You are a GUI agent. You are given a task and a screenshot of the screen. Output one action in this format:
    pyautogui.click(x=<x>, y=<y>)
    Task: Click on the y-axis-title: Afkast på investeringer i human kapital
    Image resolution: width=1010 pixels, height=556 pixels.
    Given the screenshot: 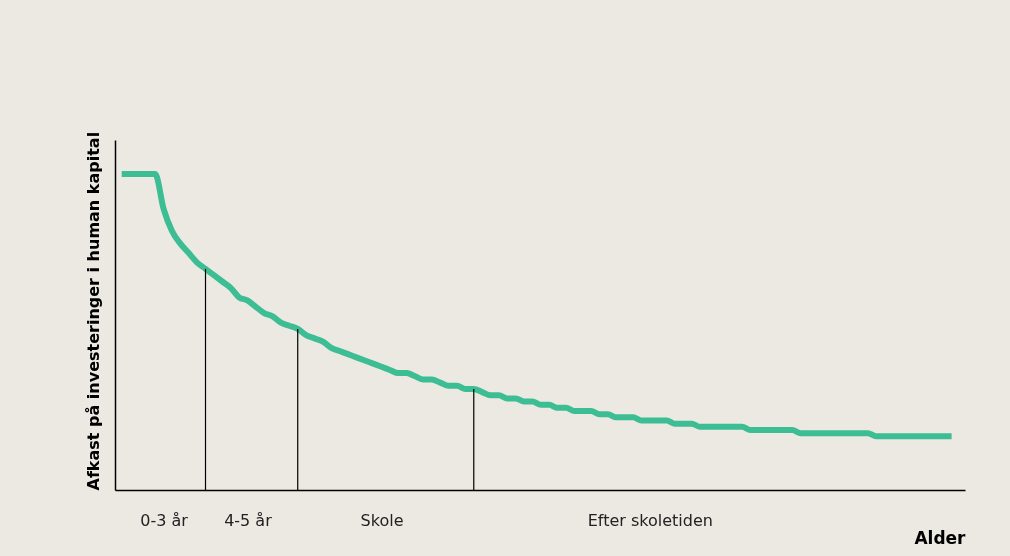 What is the action you would take?
    pyautogui.click(x=93, y=311)
    